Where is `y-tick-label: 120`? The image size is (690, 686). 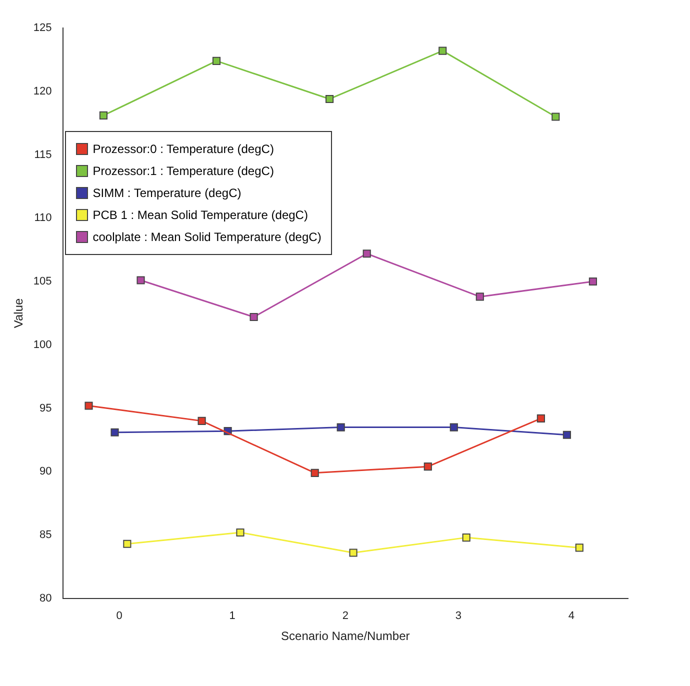 y-tick-label: 120 is located at coordinates (42, 91).